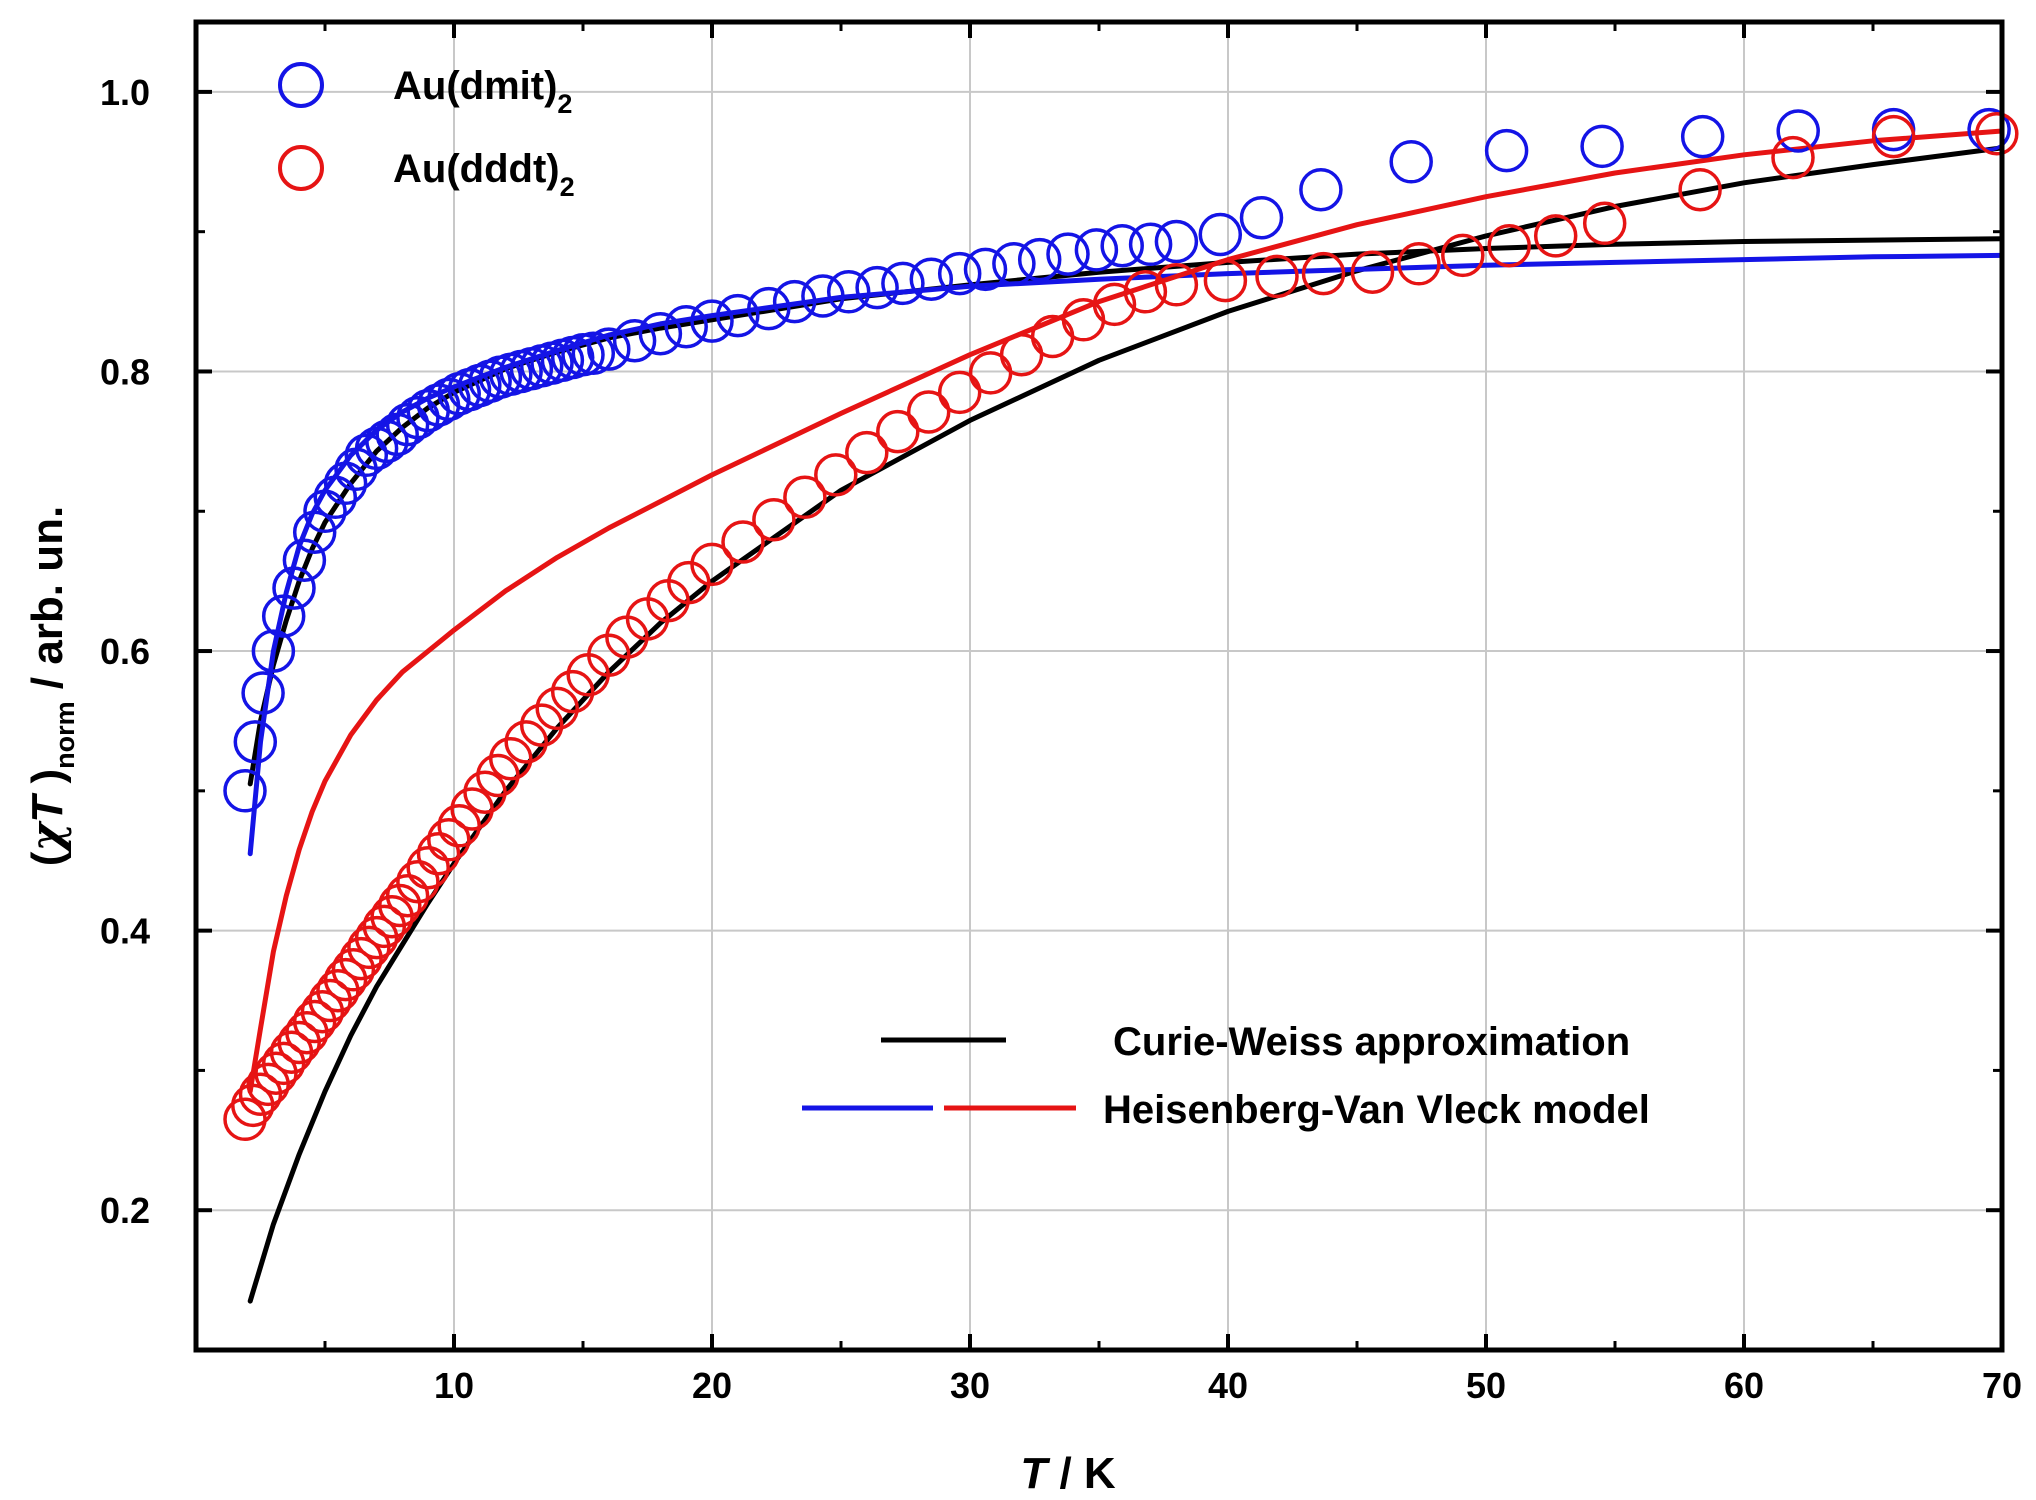  What do you see at coordinates (47, 808) in the screenshot?
I see `y-axis-t: T` at bounding box center [47, 808].